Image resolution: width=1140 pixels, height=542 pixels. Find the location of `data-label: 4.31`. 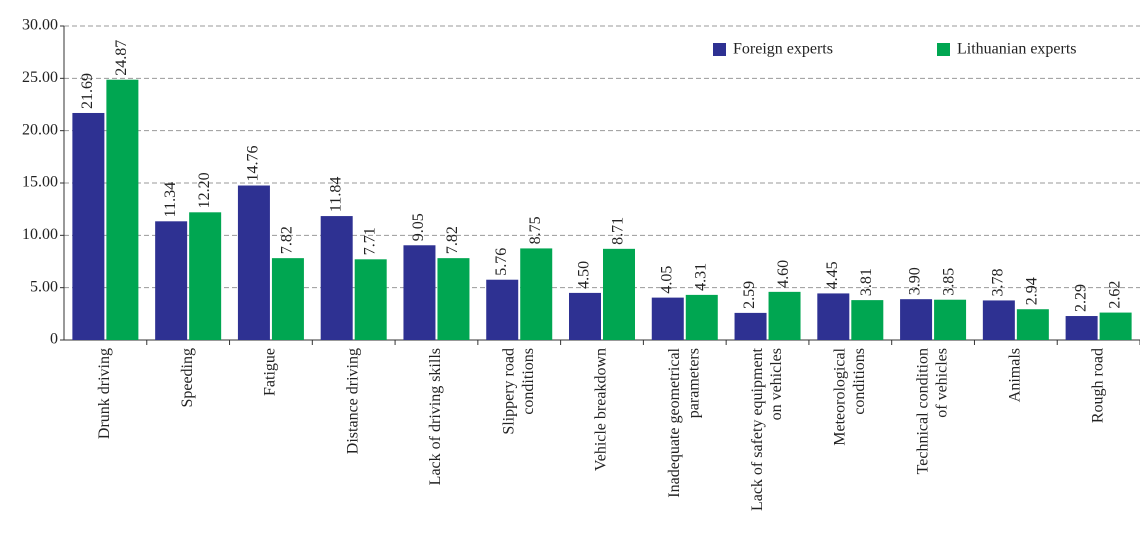

data-label: 4.31 is located at coordinates (700, 277).